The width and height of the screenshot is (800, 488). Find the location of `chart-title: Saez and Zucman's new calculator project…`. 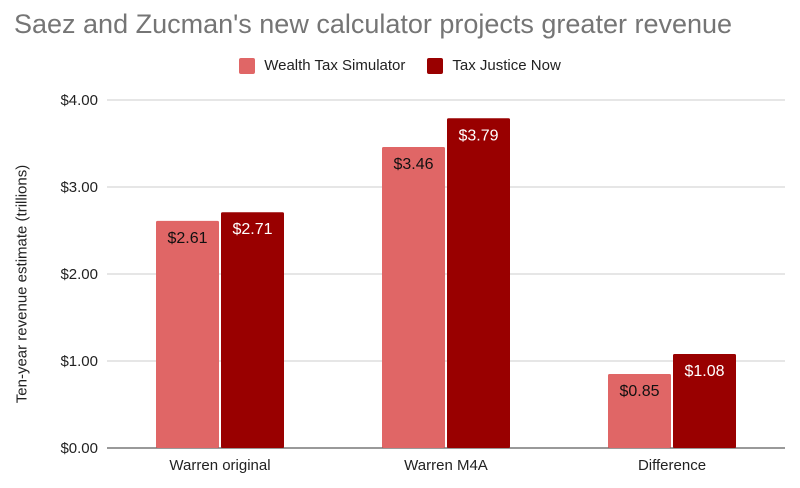

chart-title: Saez and Zucman's new calculator project… is located at coordinates (373, 24).